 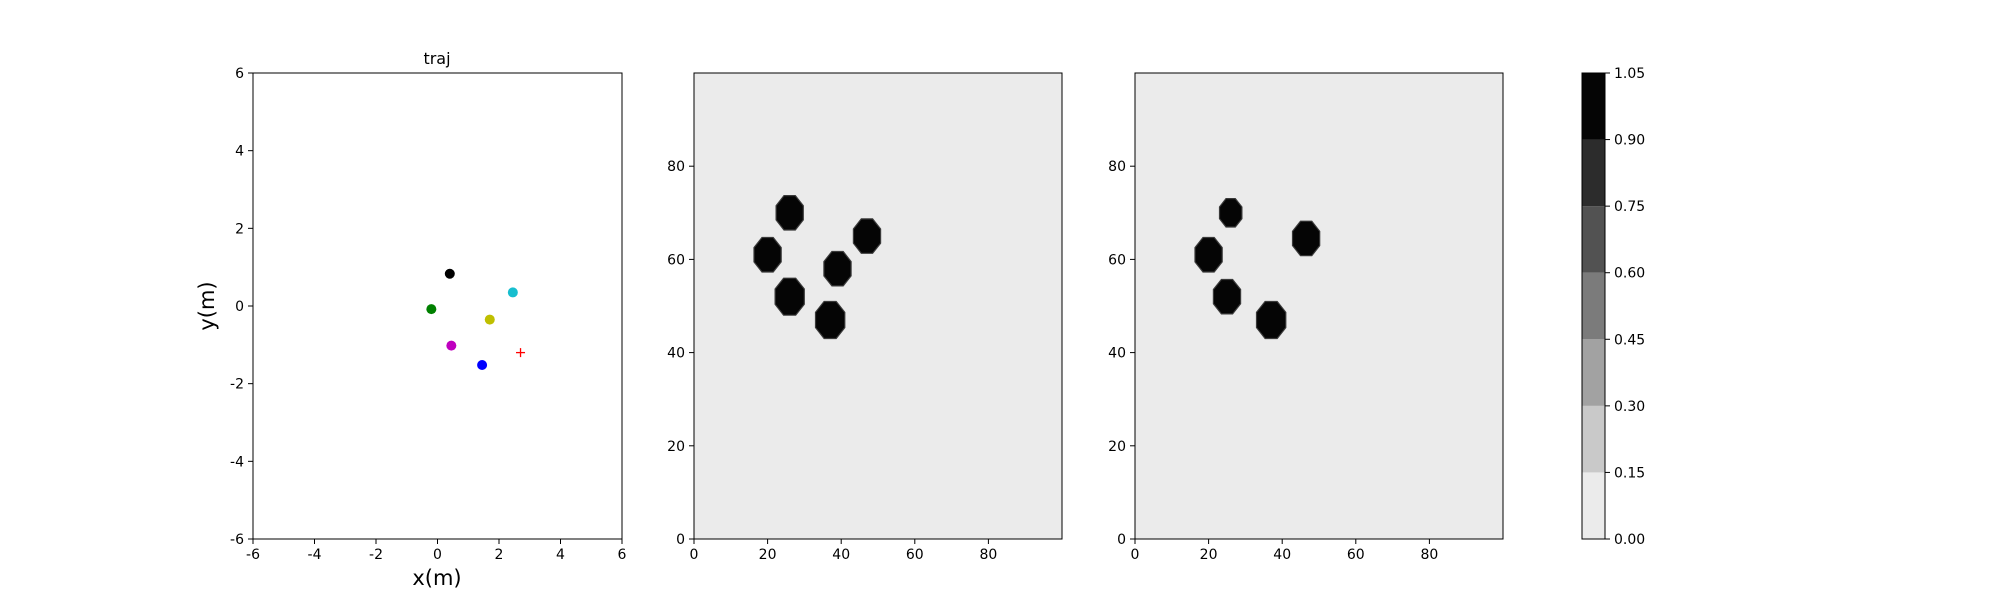 I want to click on trajectory-xtick-label: -2, so click(x=376, y=555).